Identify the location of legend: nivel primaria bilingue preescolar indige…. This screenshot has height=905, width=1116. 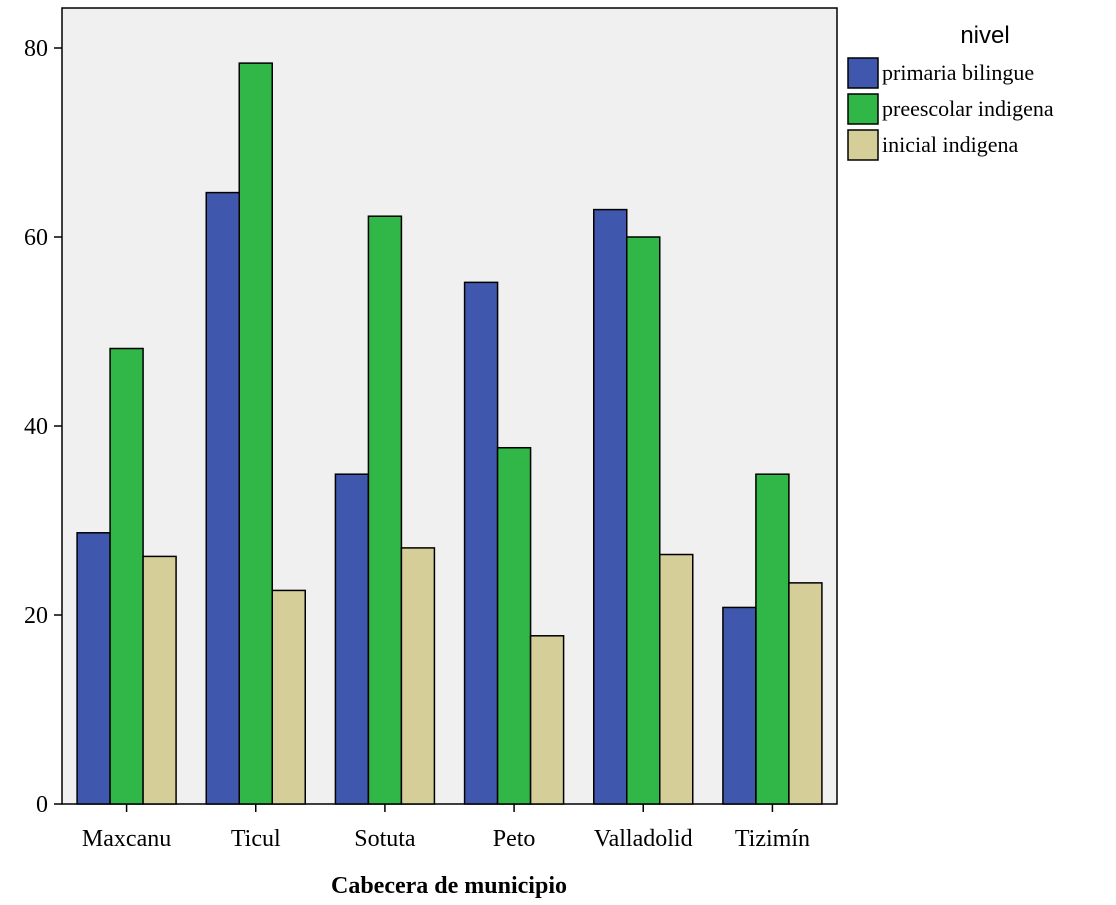
(950, 91).